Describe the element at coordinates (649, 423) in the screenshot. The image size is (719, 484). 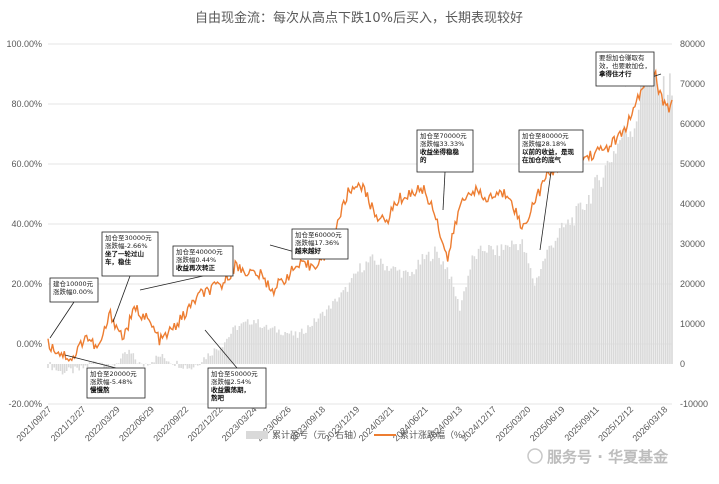
I see `x-tick-label: 2026/03/18` at that location.